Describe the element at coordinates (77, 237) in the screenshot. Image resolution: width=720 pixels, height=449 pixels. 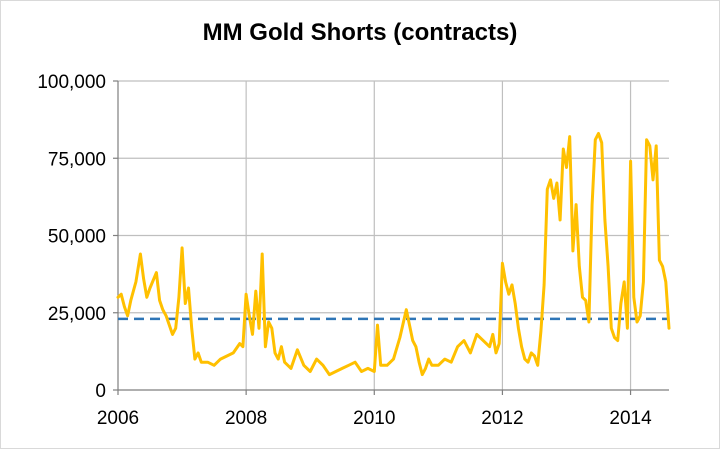
I see `y-tick-label: 50,000` at that location.